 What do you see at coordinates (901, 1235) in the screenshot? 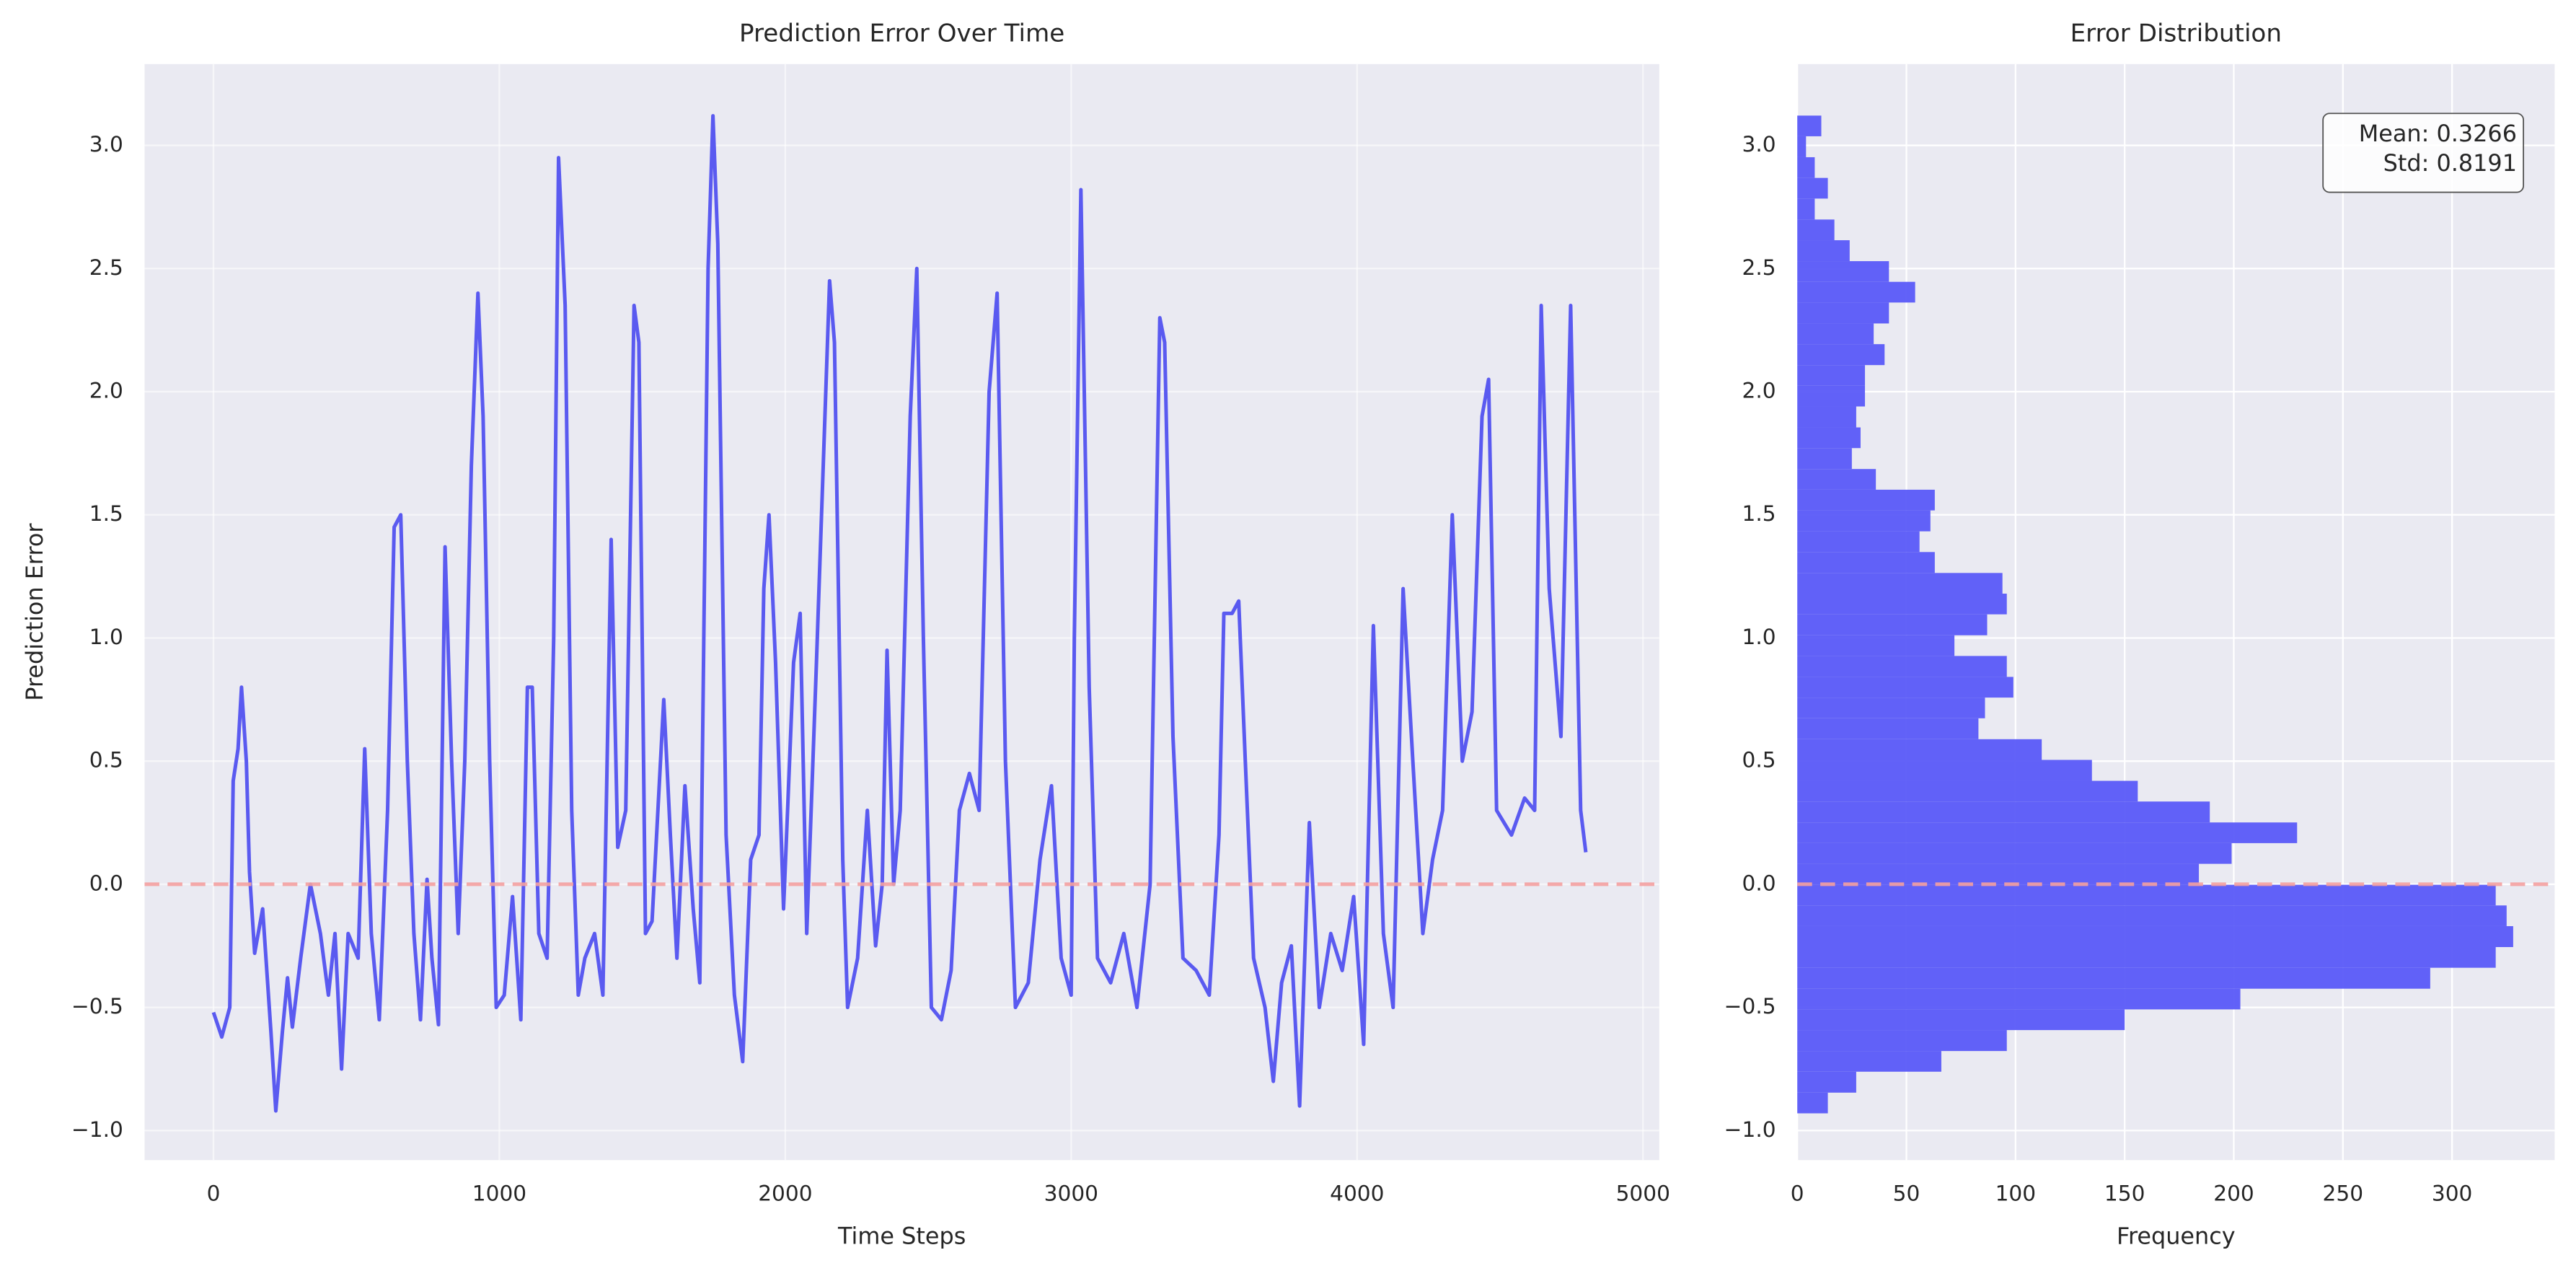
I see `x-axis-label: Time Steps` at bounding box center [901, 1235].